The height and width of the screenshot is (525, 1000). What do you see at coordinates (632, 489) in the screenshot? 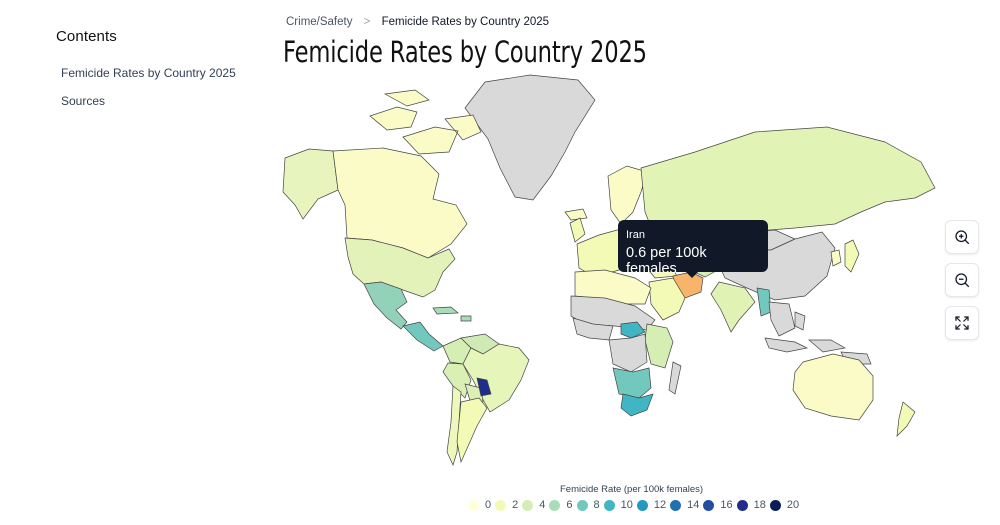
I see `legend-title: Femicide Rate (per 100k females)` at bounding box center [632, 489].